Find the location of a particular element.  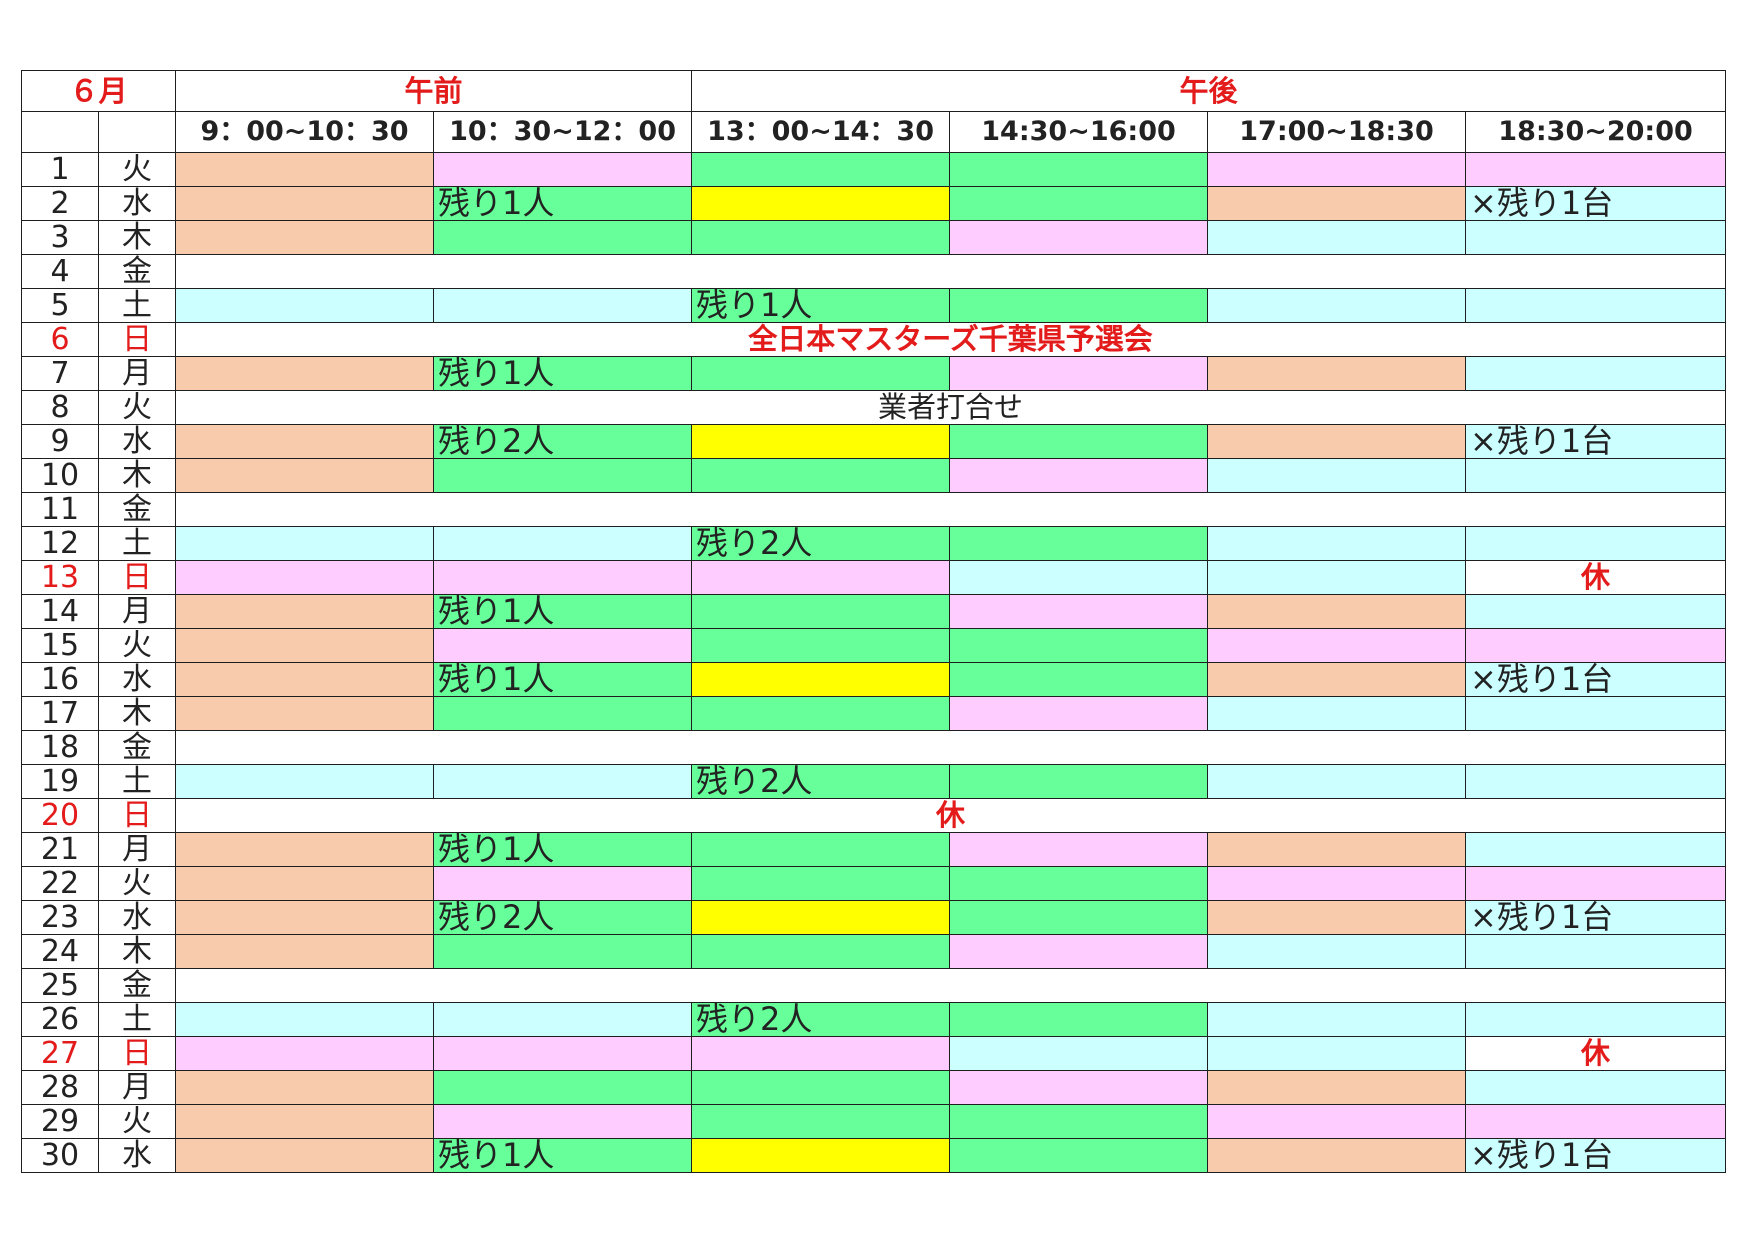

weekday: 日 is located at coordinates (137, 815).